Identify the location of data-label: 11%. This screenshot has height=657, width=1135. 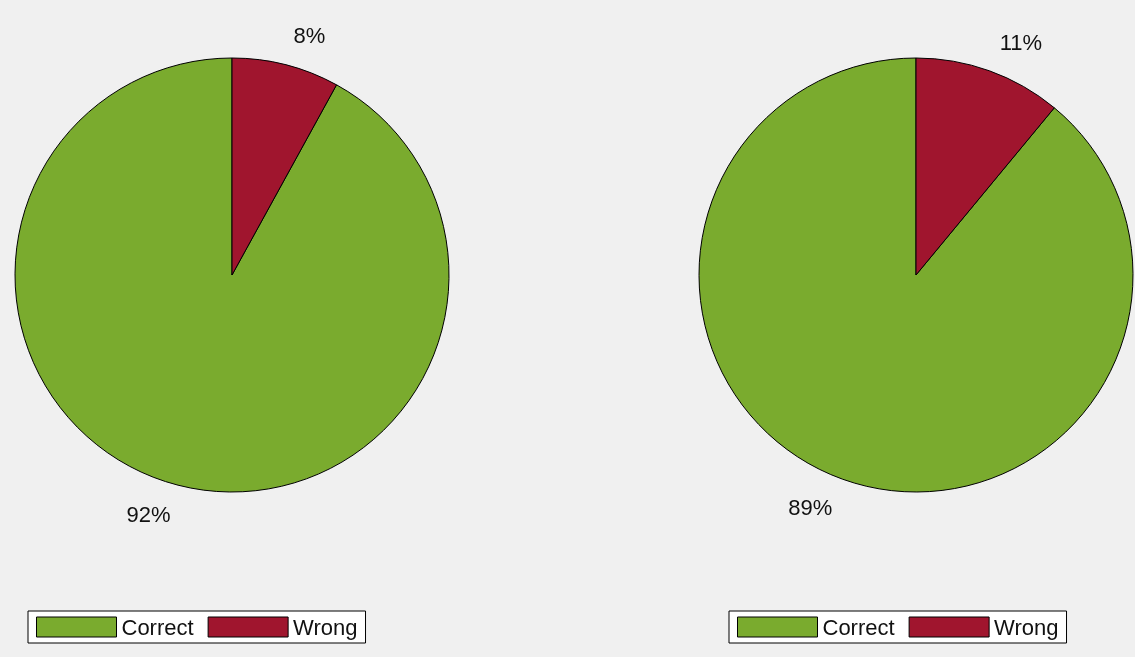
(1021, 43).